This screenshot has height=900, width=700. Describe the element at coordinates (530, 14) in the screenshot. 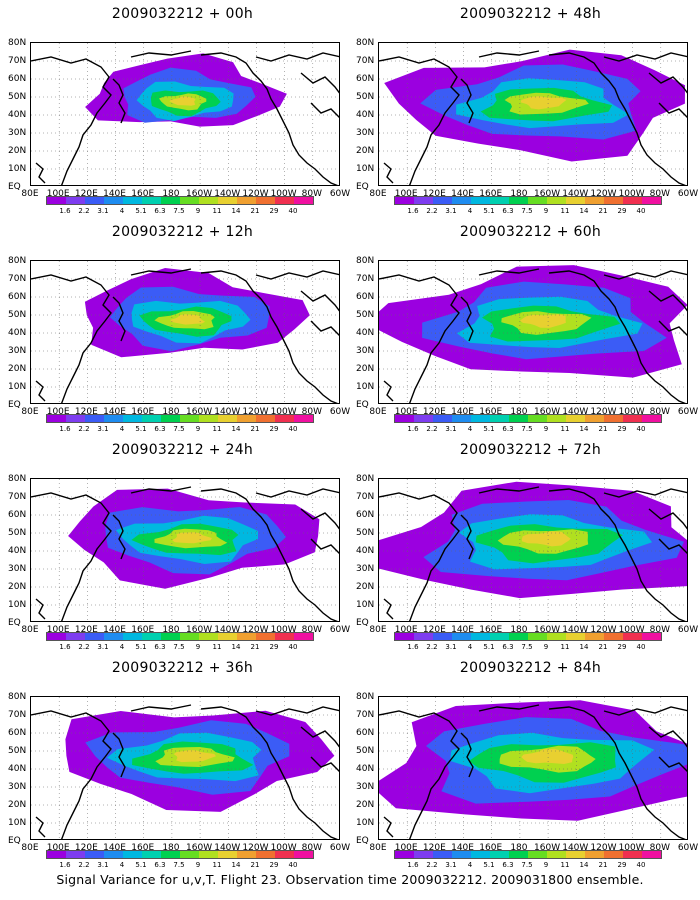

I see `panel-title: 2009032212 + 48h` at that location.